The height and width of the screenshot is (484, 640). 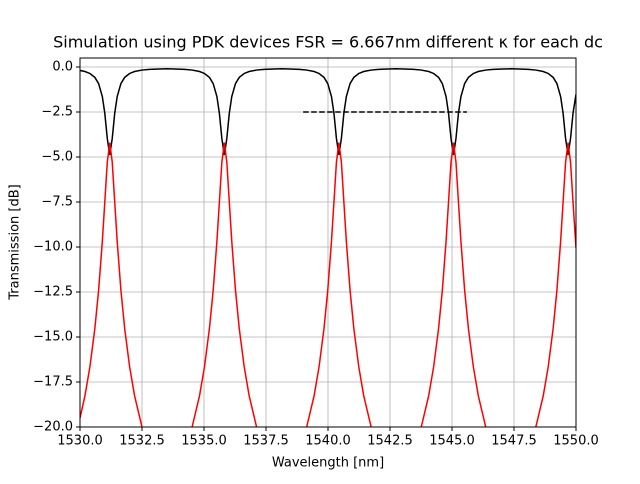 I want to click on x-tick-label: 1547.5, so click(x=514, y=441).